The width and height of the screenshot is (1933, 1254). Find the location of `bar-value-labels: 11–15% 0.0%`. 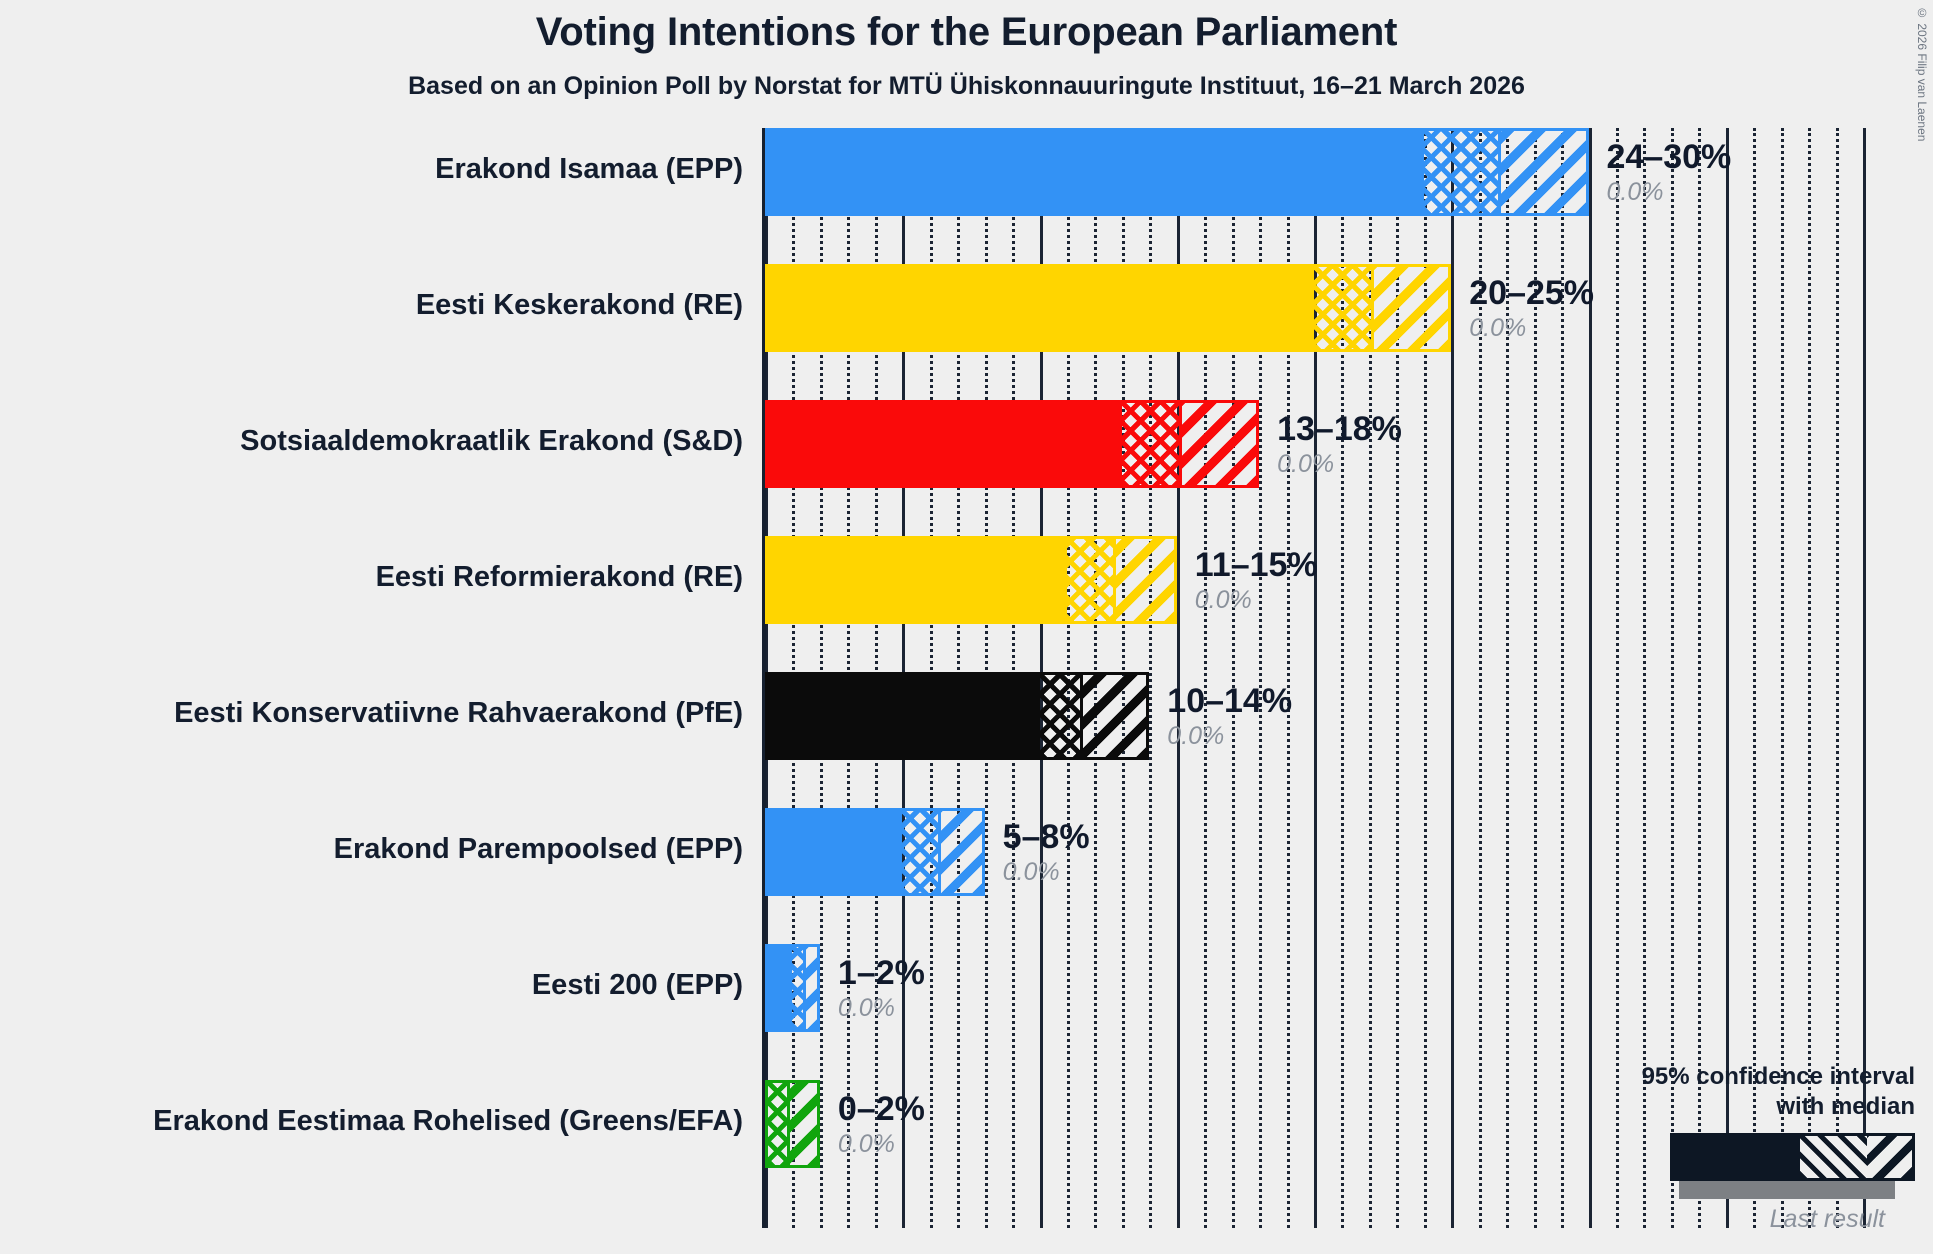

bar-value-labels: 11–15% 0.0% is located at coordinates (1256, 581).